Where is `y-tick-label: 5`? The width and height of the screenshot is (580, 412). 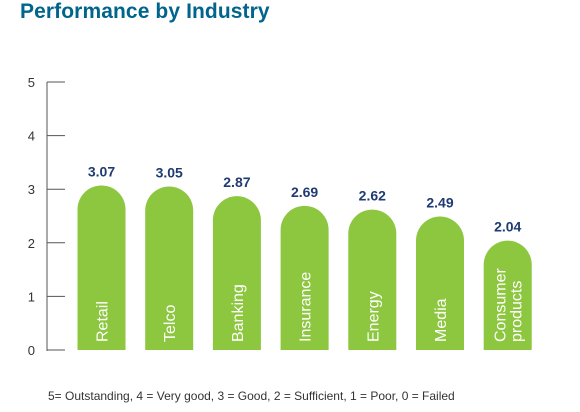 y-tick-label: 5 is located at coordinates (31, 82).